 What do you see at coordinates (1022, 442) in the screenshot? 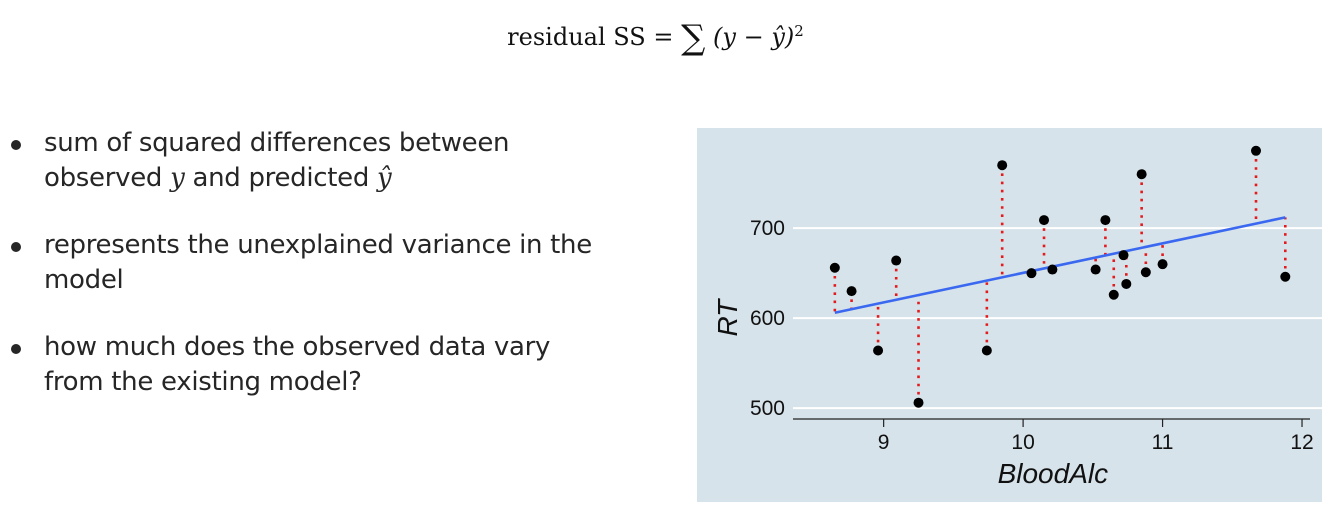
I see `x-tick-label: 10` at bounding box center [1022, 442].